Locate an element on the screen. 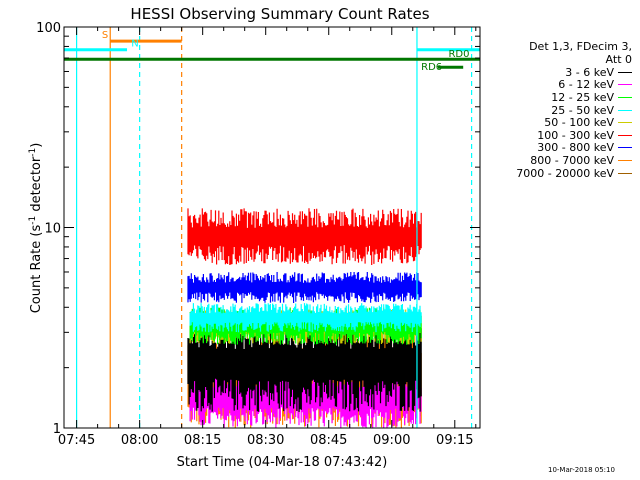 Image resolution: width=640 pixels, height=480 pixels. y-tick-label-0: 1 is located at coordinates (57, 429).